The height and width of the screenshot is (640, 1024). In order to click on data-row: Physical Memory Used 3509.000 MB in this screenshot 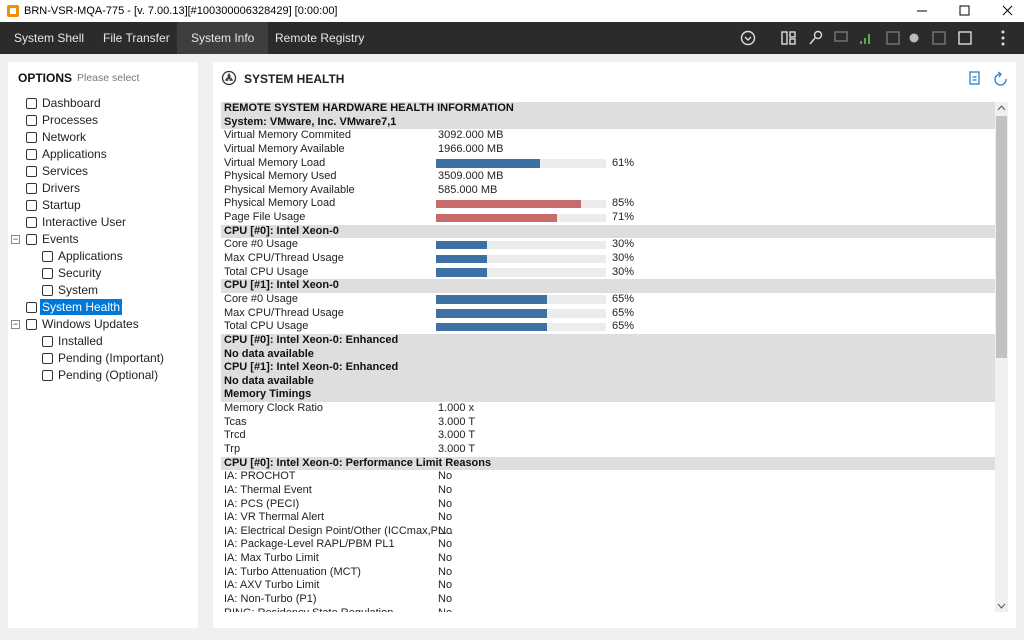, I will do `click(608, 177)`.